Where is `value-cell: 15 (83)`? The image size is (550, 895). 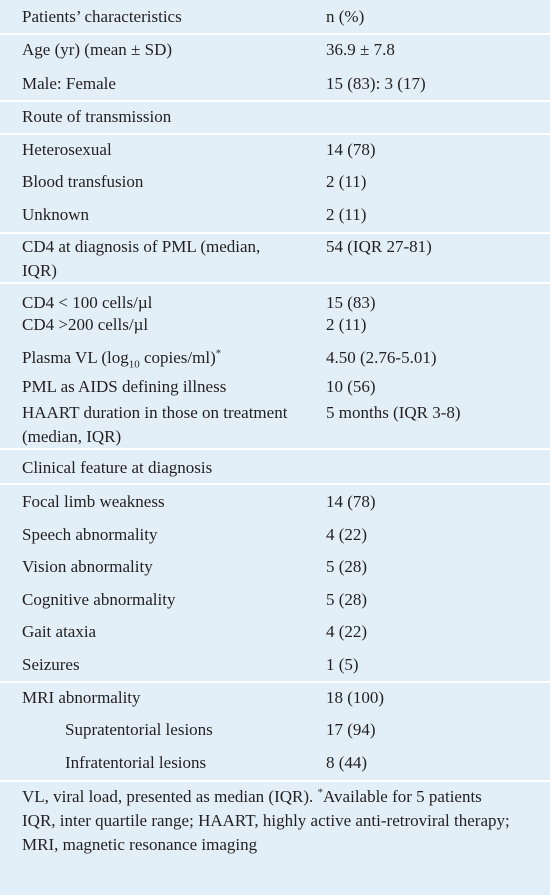
value-cell: 15 (83) is located at coordinates (351, 302).